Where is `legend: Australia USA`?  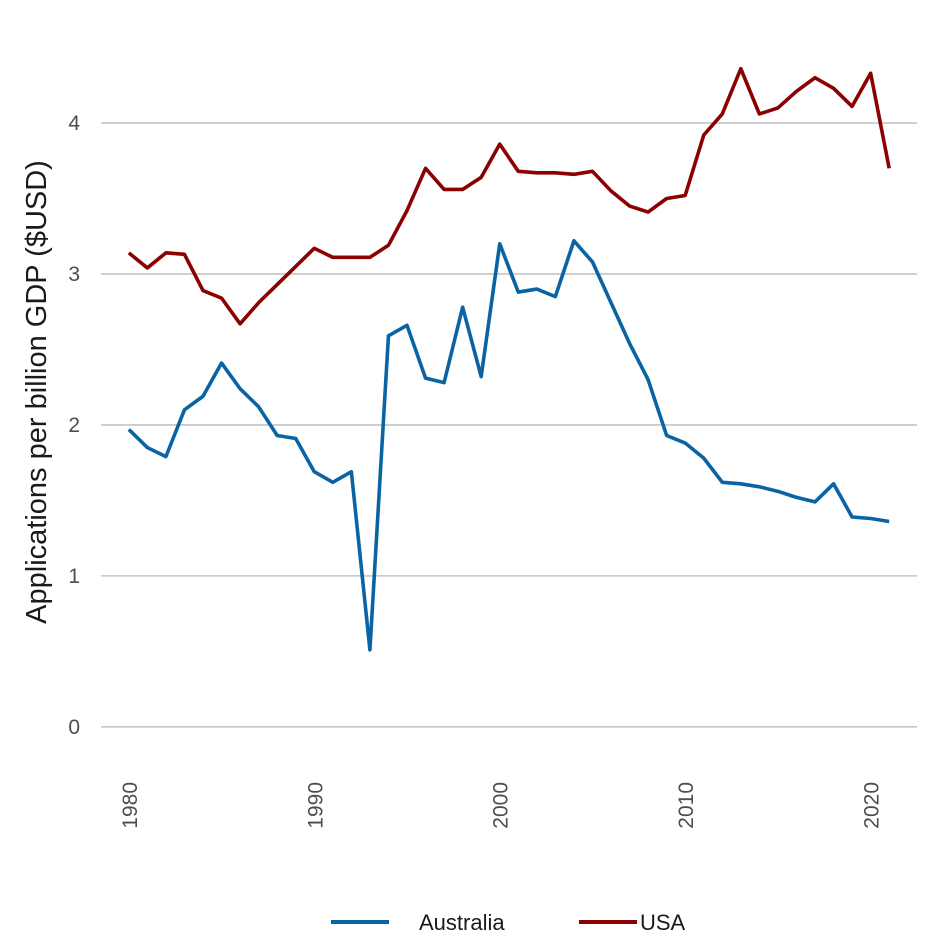 legend: Australia USA is located at coordinates (508, 922).